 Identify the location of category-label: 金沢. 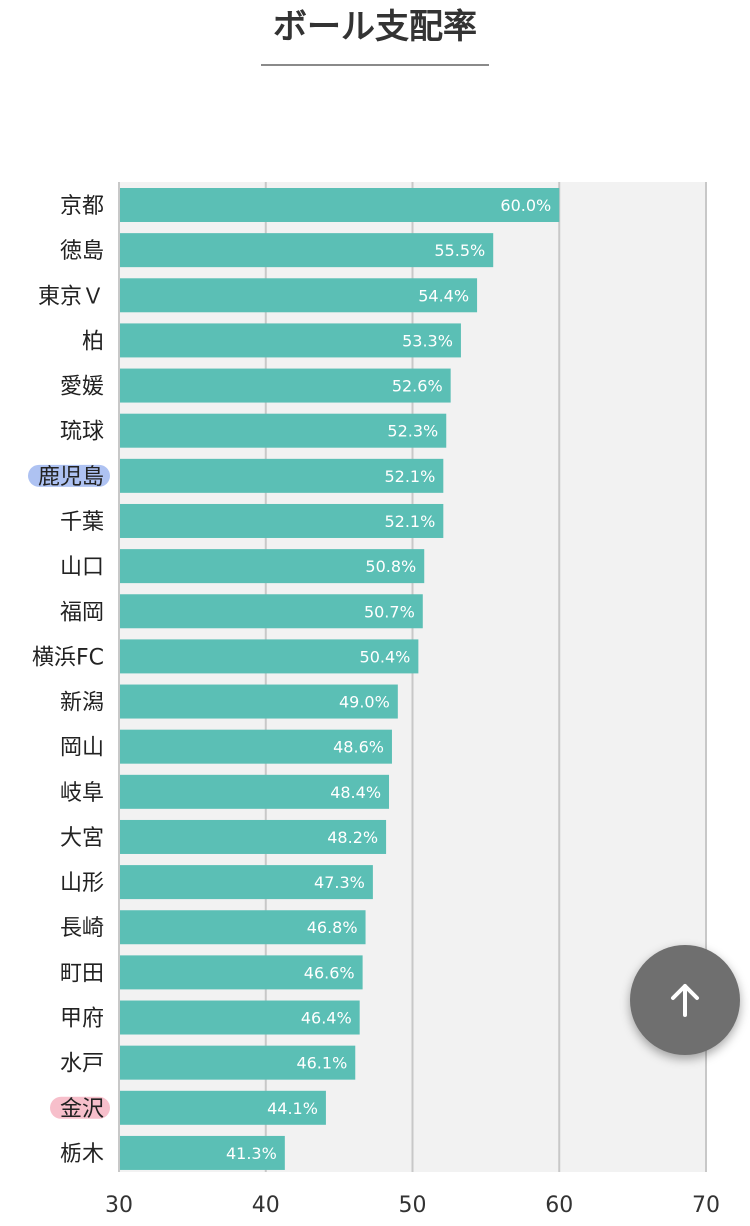
(82, 1109).